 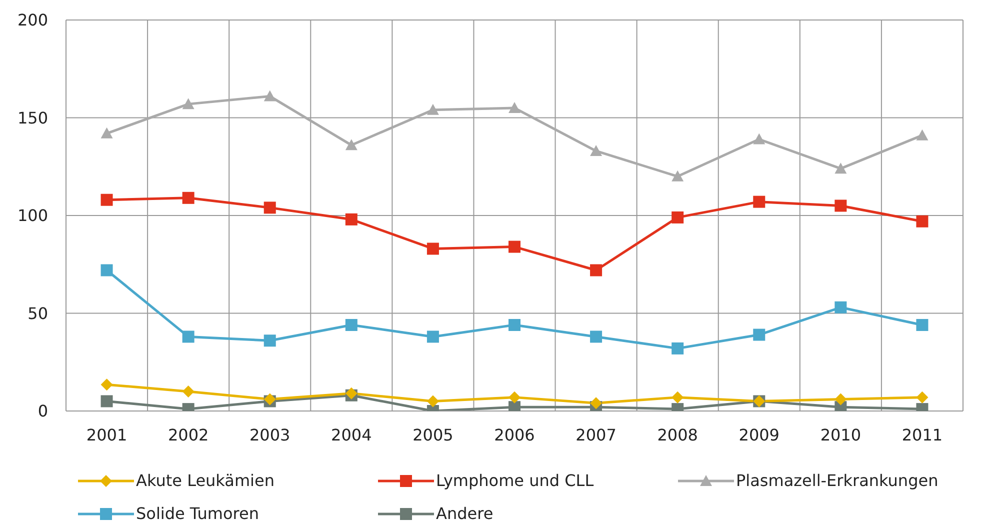 I want to click on x-tick-label: 2007, so click(x=596, y=434).